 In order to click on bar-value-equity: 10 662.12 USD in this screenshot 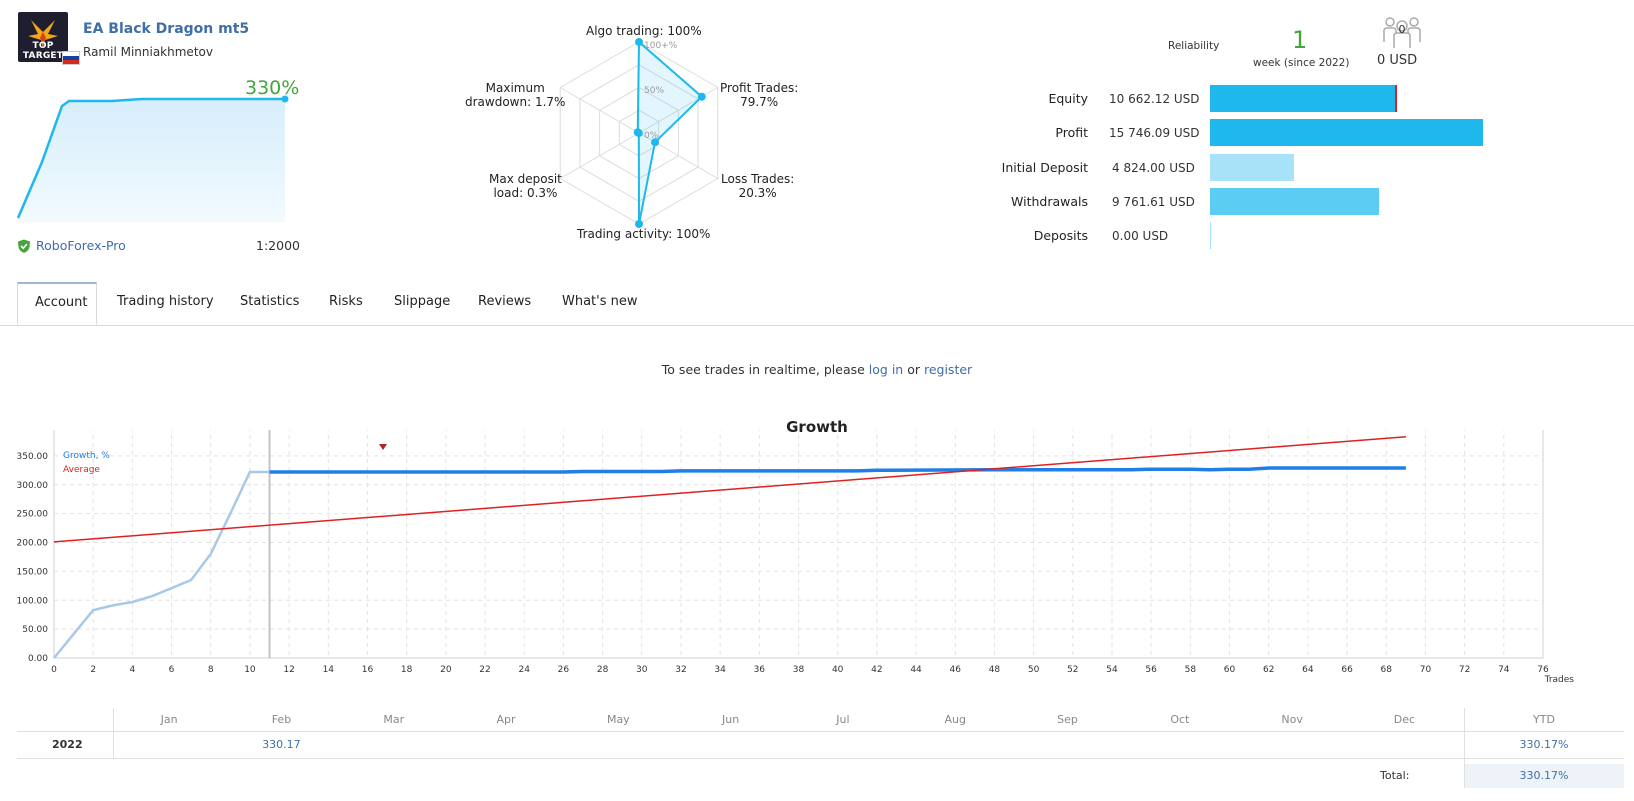, I will do `click(1154, 99)`.